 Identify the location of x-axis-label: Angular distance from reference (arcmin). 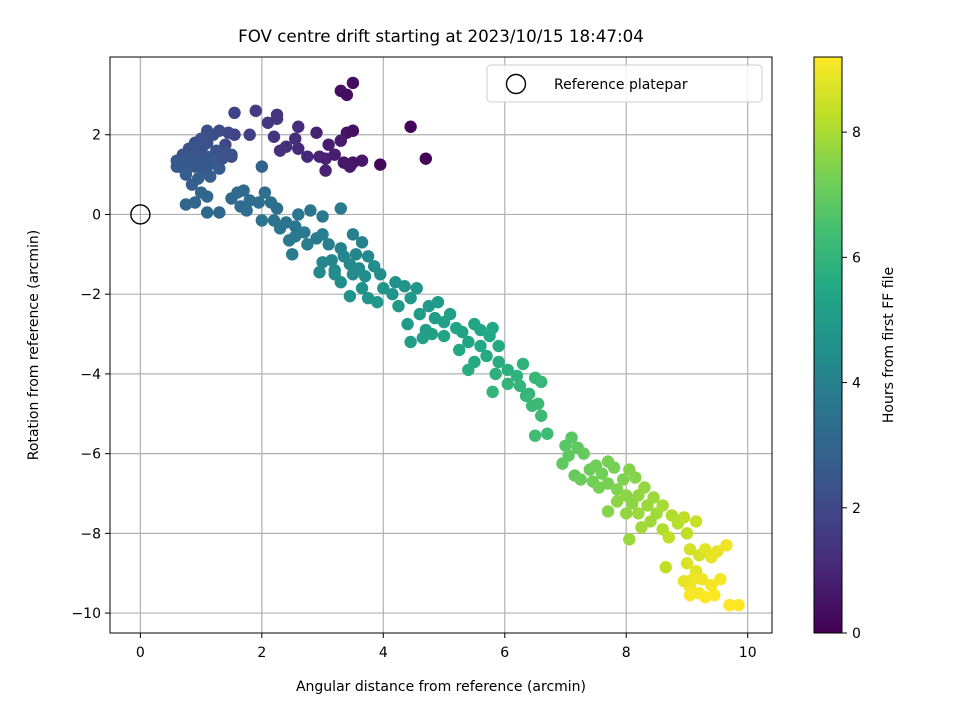
(441, 687).